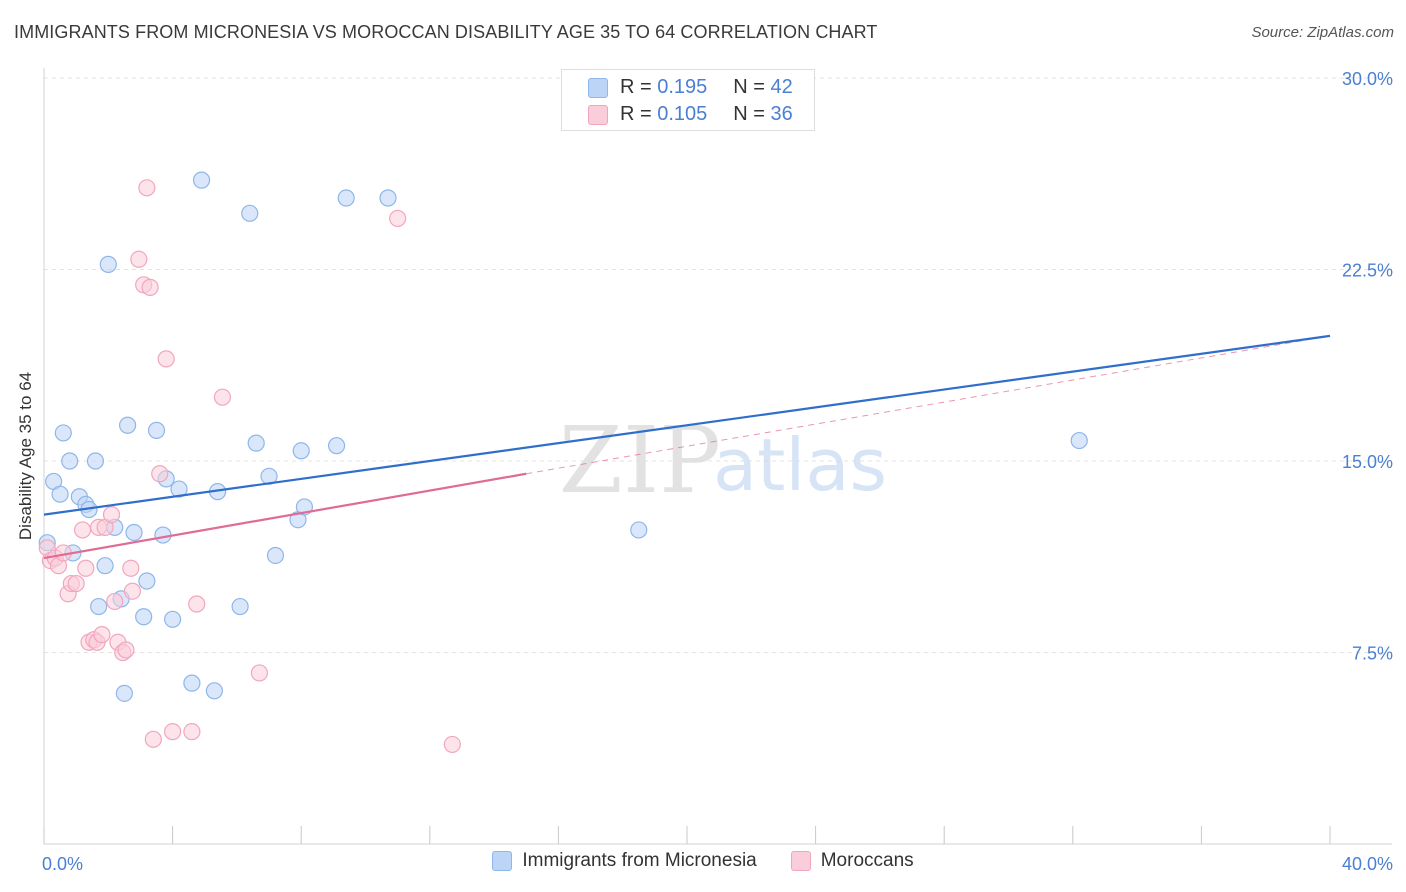  What do you see at coordinates (781, 87) in the screenshot?
I see `legend-n-value: 42` at bounding box center [781, 87].